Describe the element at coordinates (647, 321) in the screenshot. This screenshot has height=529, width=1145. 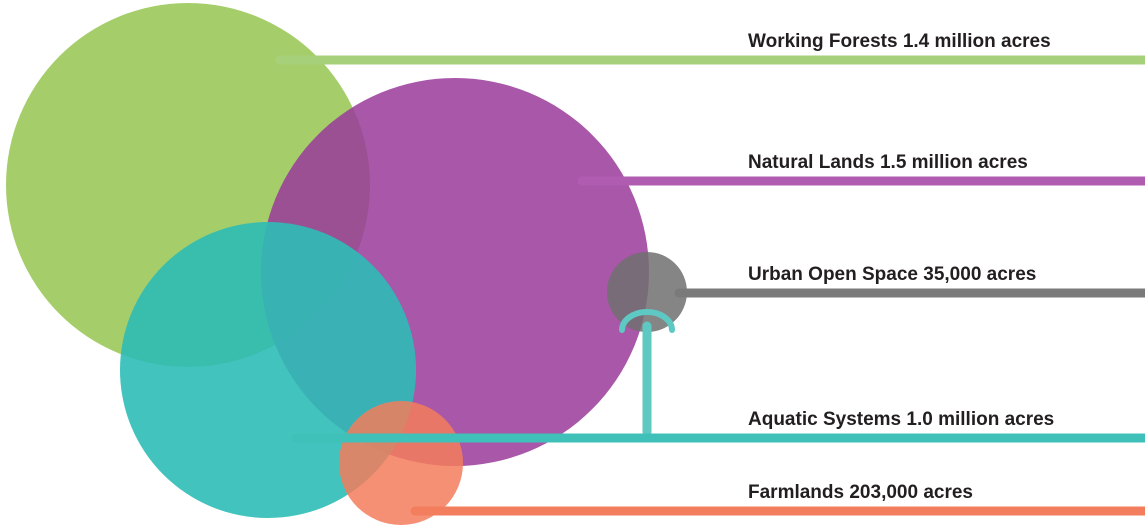
I see `aquatic-arc` at that location.